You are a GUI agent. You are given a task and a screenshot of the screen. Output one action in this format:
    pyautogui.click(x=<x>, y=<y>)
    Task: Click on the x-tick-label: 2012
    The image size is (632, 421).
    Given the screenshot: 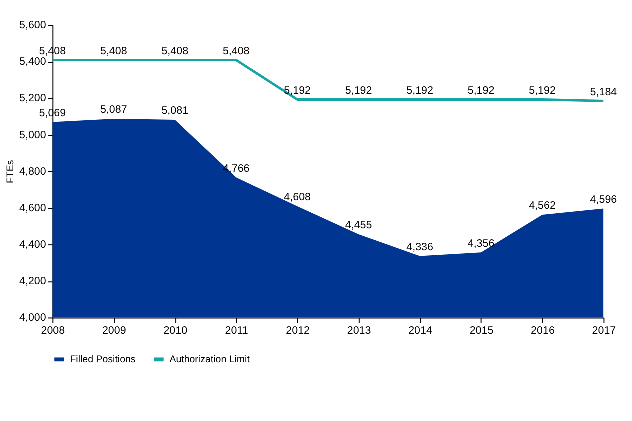 What is the action you would take?
    pyautogui.click(x=298, y=330)
    